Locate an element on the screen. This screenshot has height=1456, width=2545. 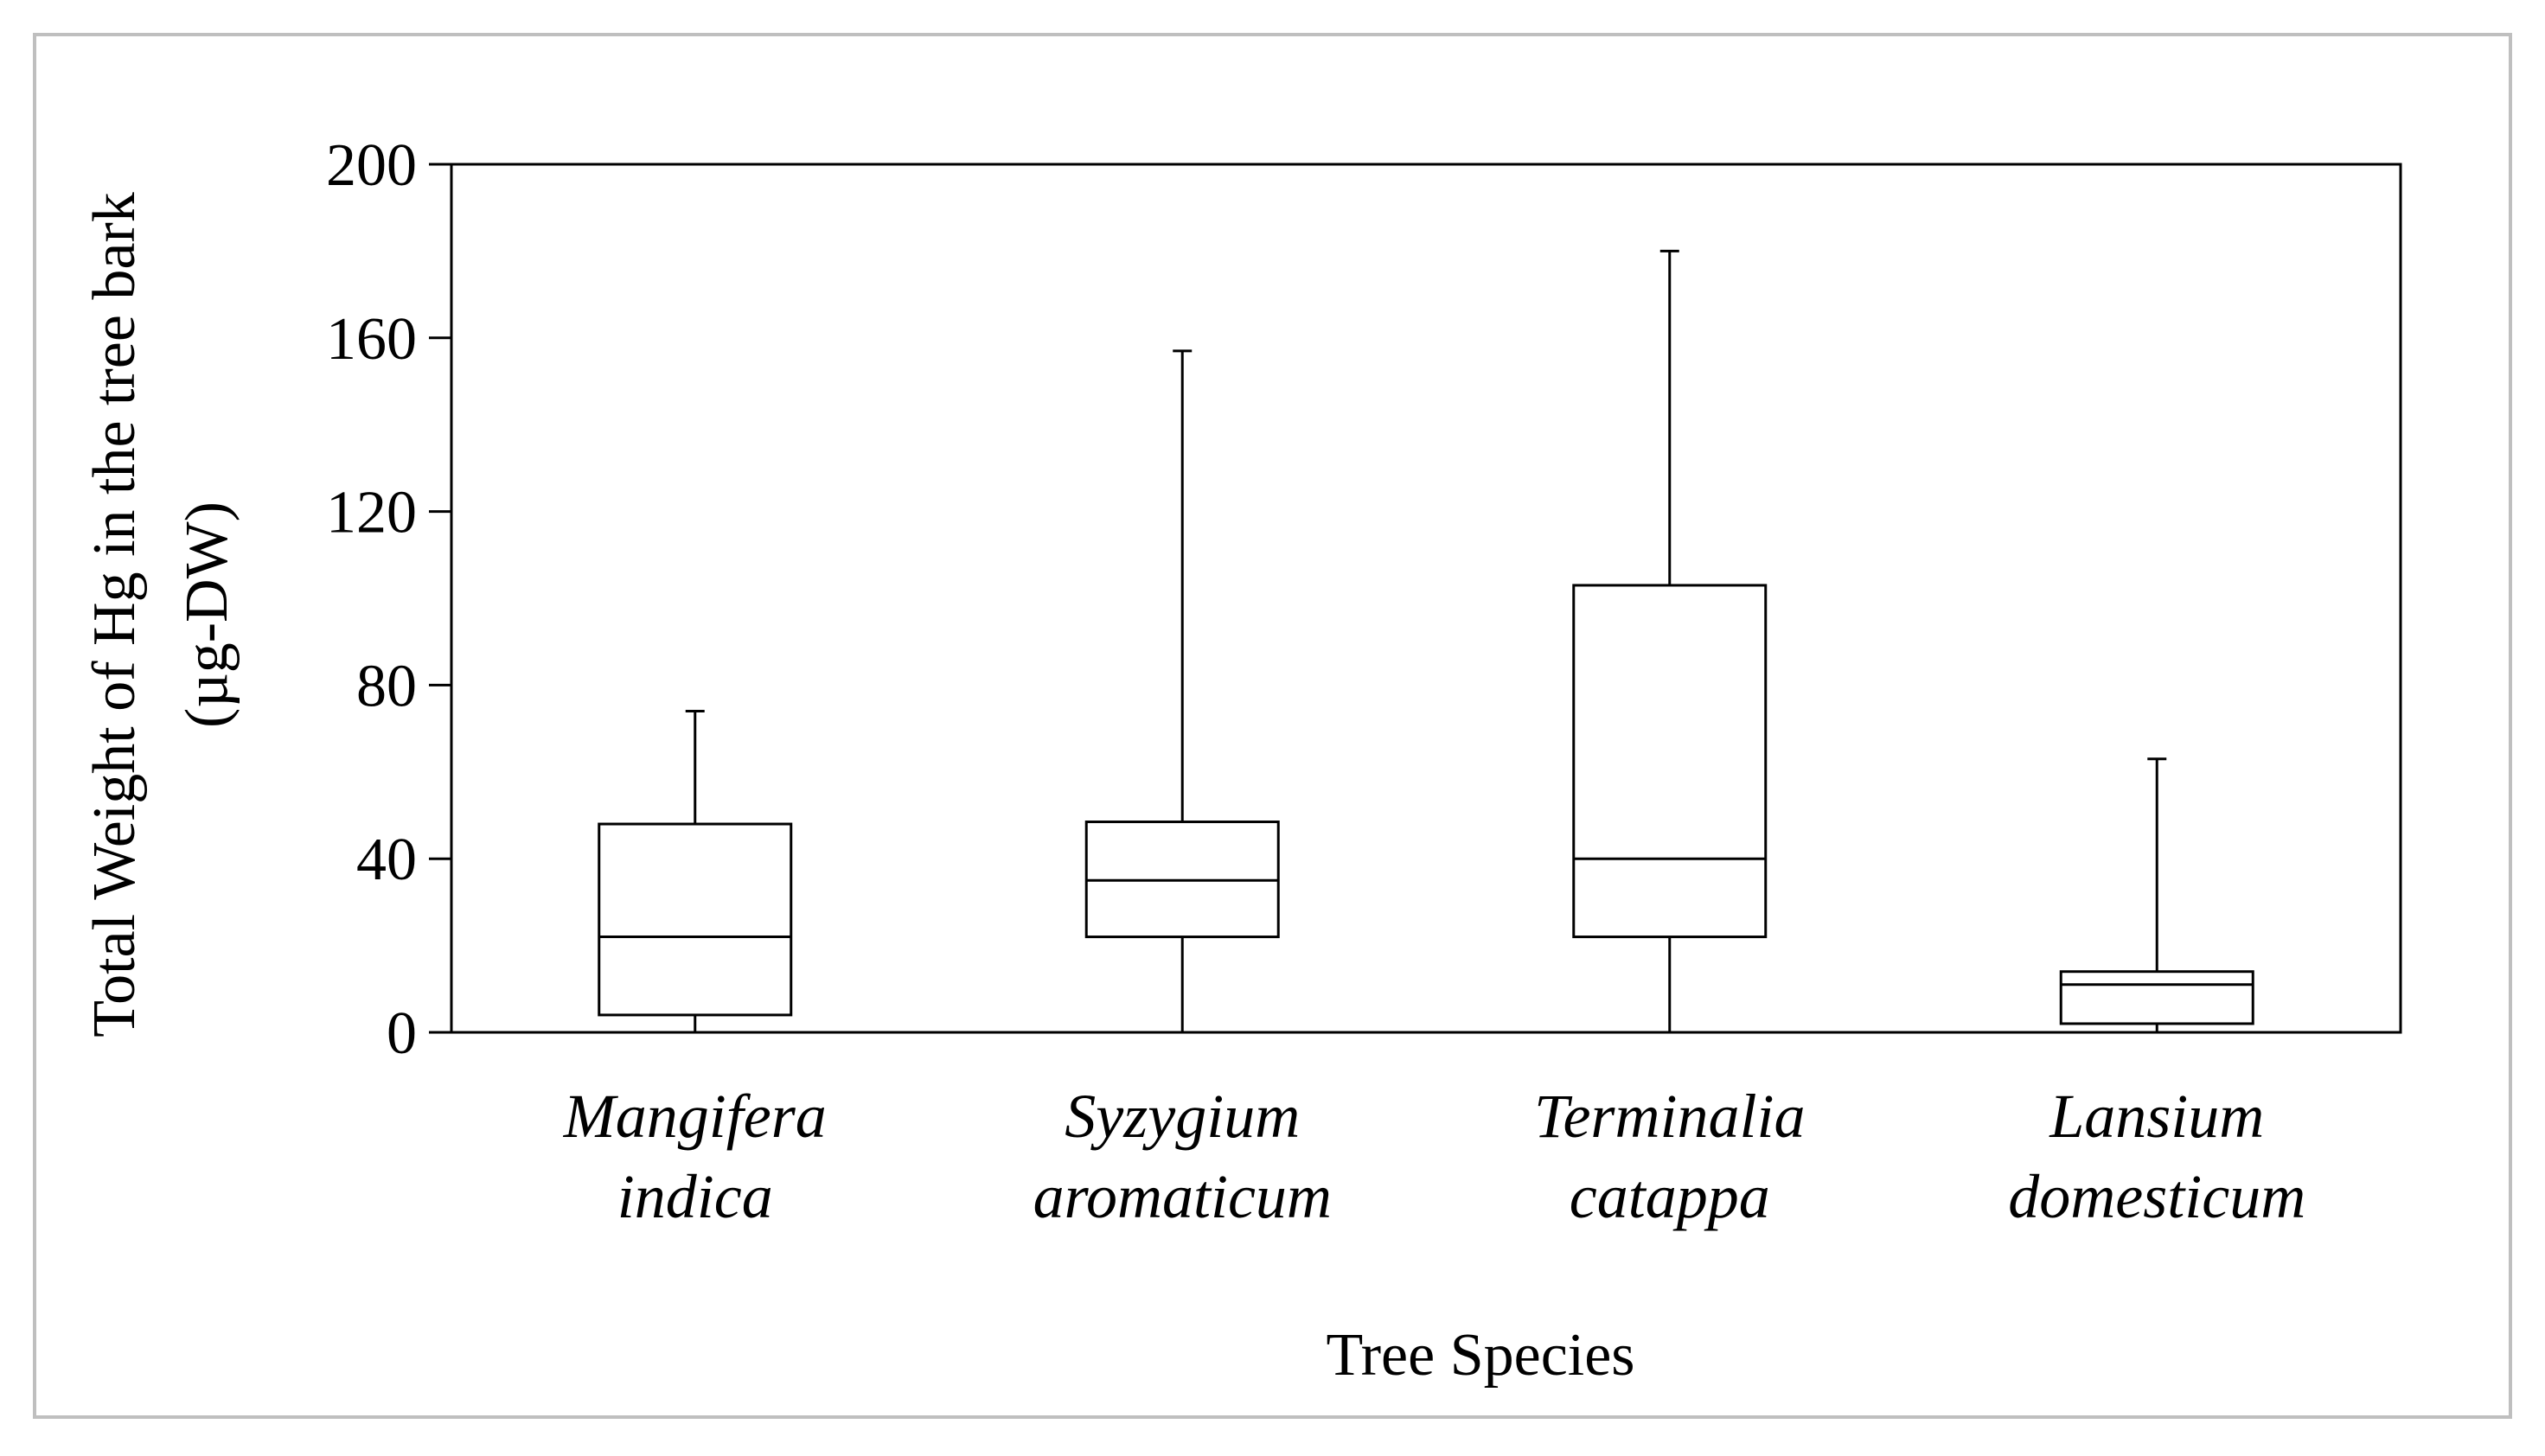
x-category-label-line1: Syzygium is located at coordinates (1182, 1116).